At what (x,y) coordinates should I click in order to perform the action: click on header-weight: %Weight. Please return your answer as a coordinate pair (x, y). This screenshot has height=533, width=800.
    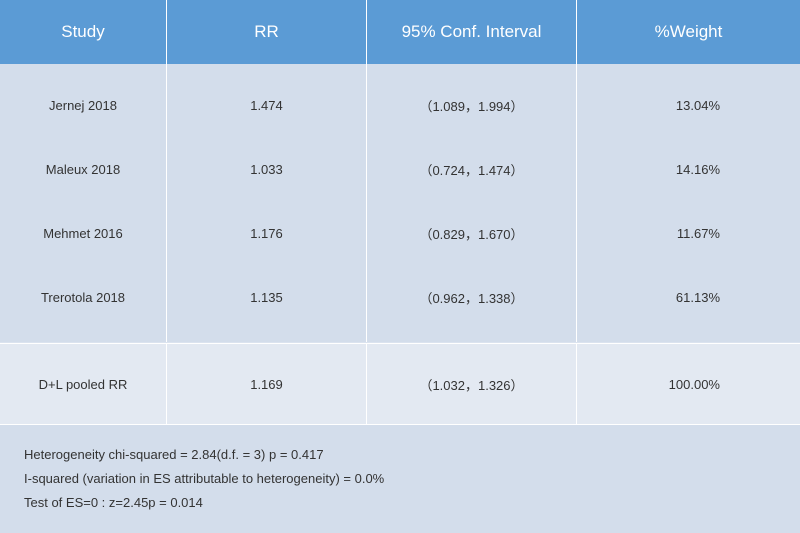
    Looking at the image, I should click on (688, 31).